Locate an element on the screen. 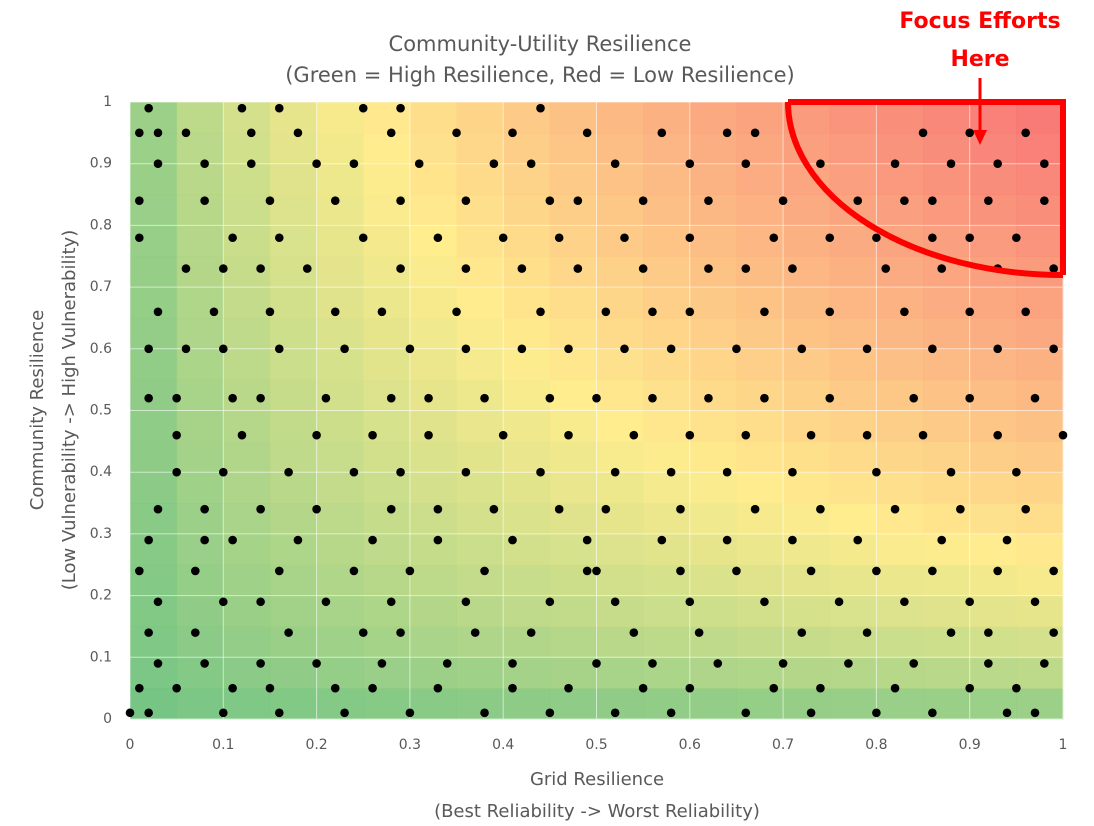 This screenshot has width=1094, height=826. annotation-arrowhead is located at coordinates (980, 137).